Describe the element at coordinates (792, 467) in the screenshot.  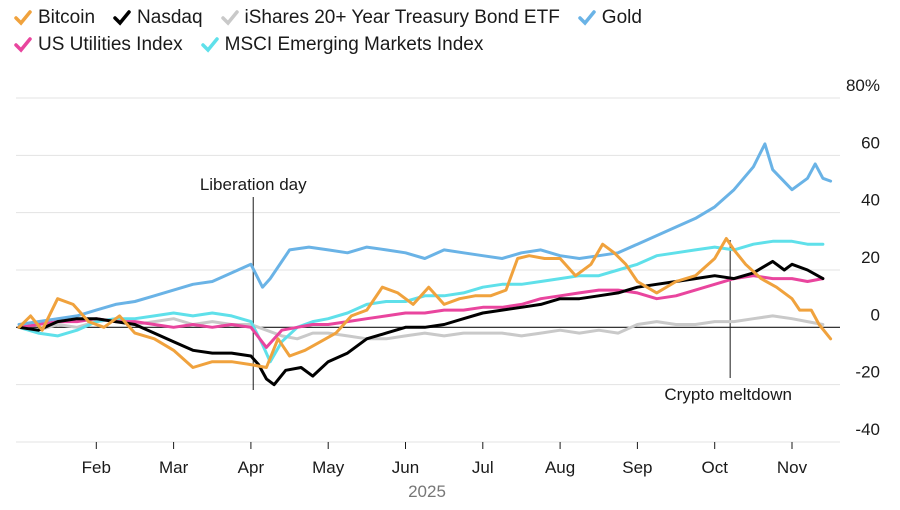
I see `x-tick-label: Nov` at that location.